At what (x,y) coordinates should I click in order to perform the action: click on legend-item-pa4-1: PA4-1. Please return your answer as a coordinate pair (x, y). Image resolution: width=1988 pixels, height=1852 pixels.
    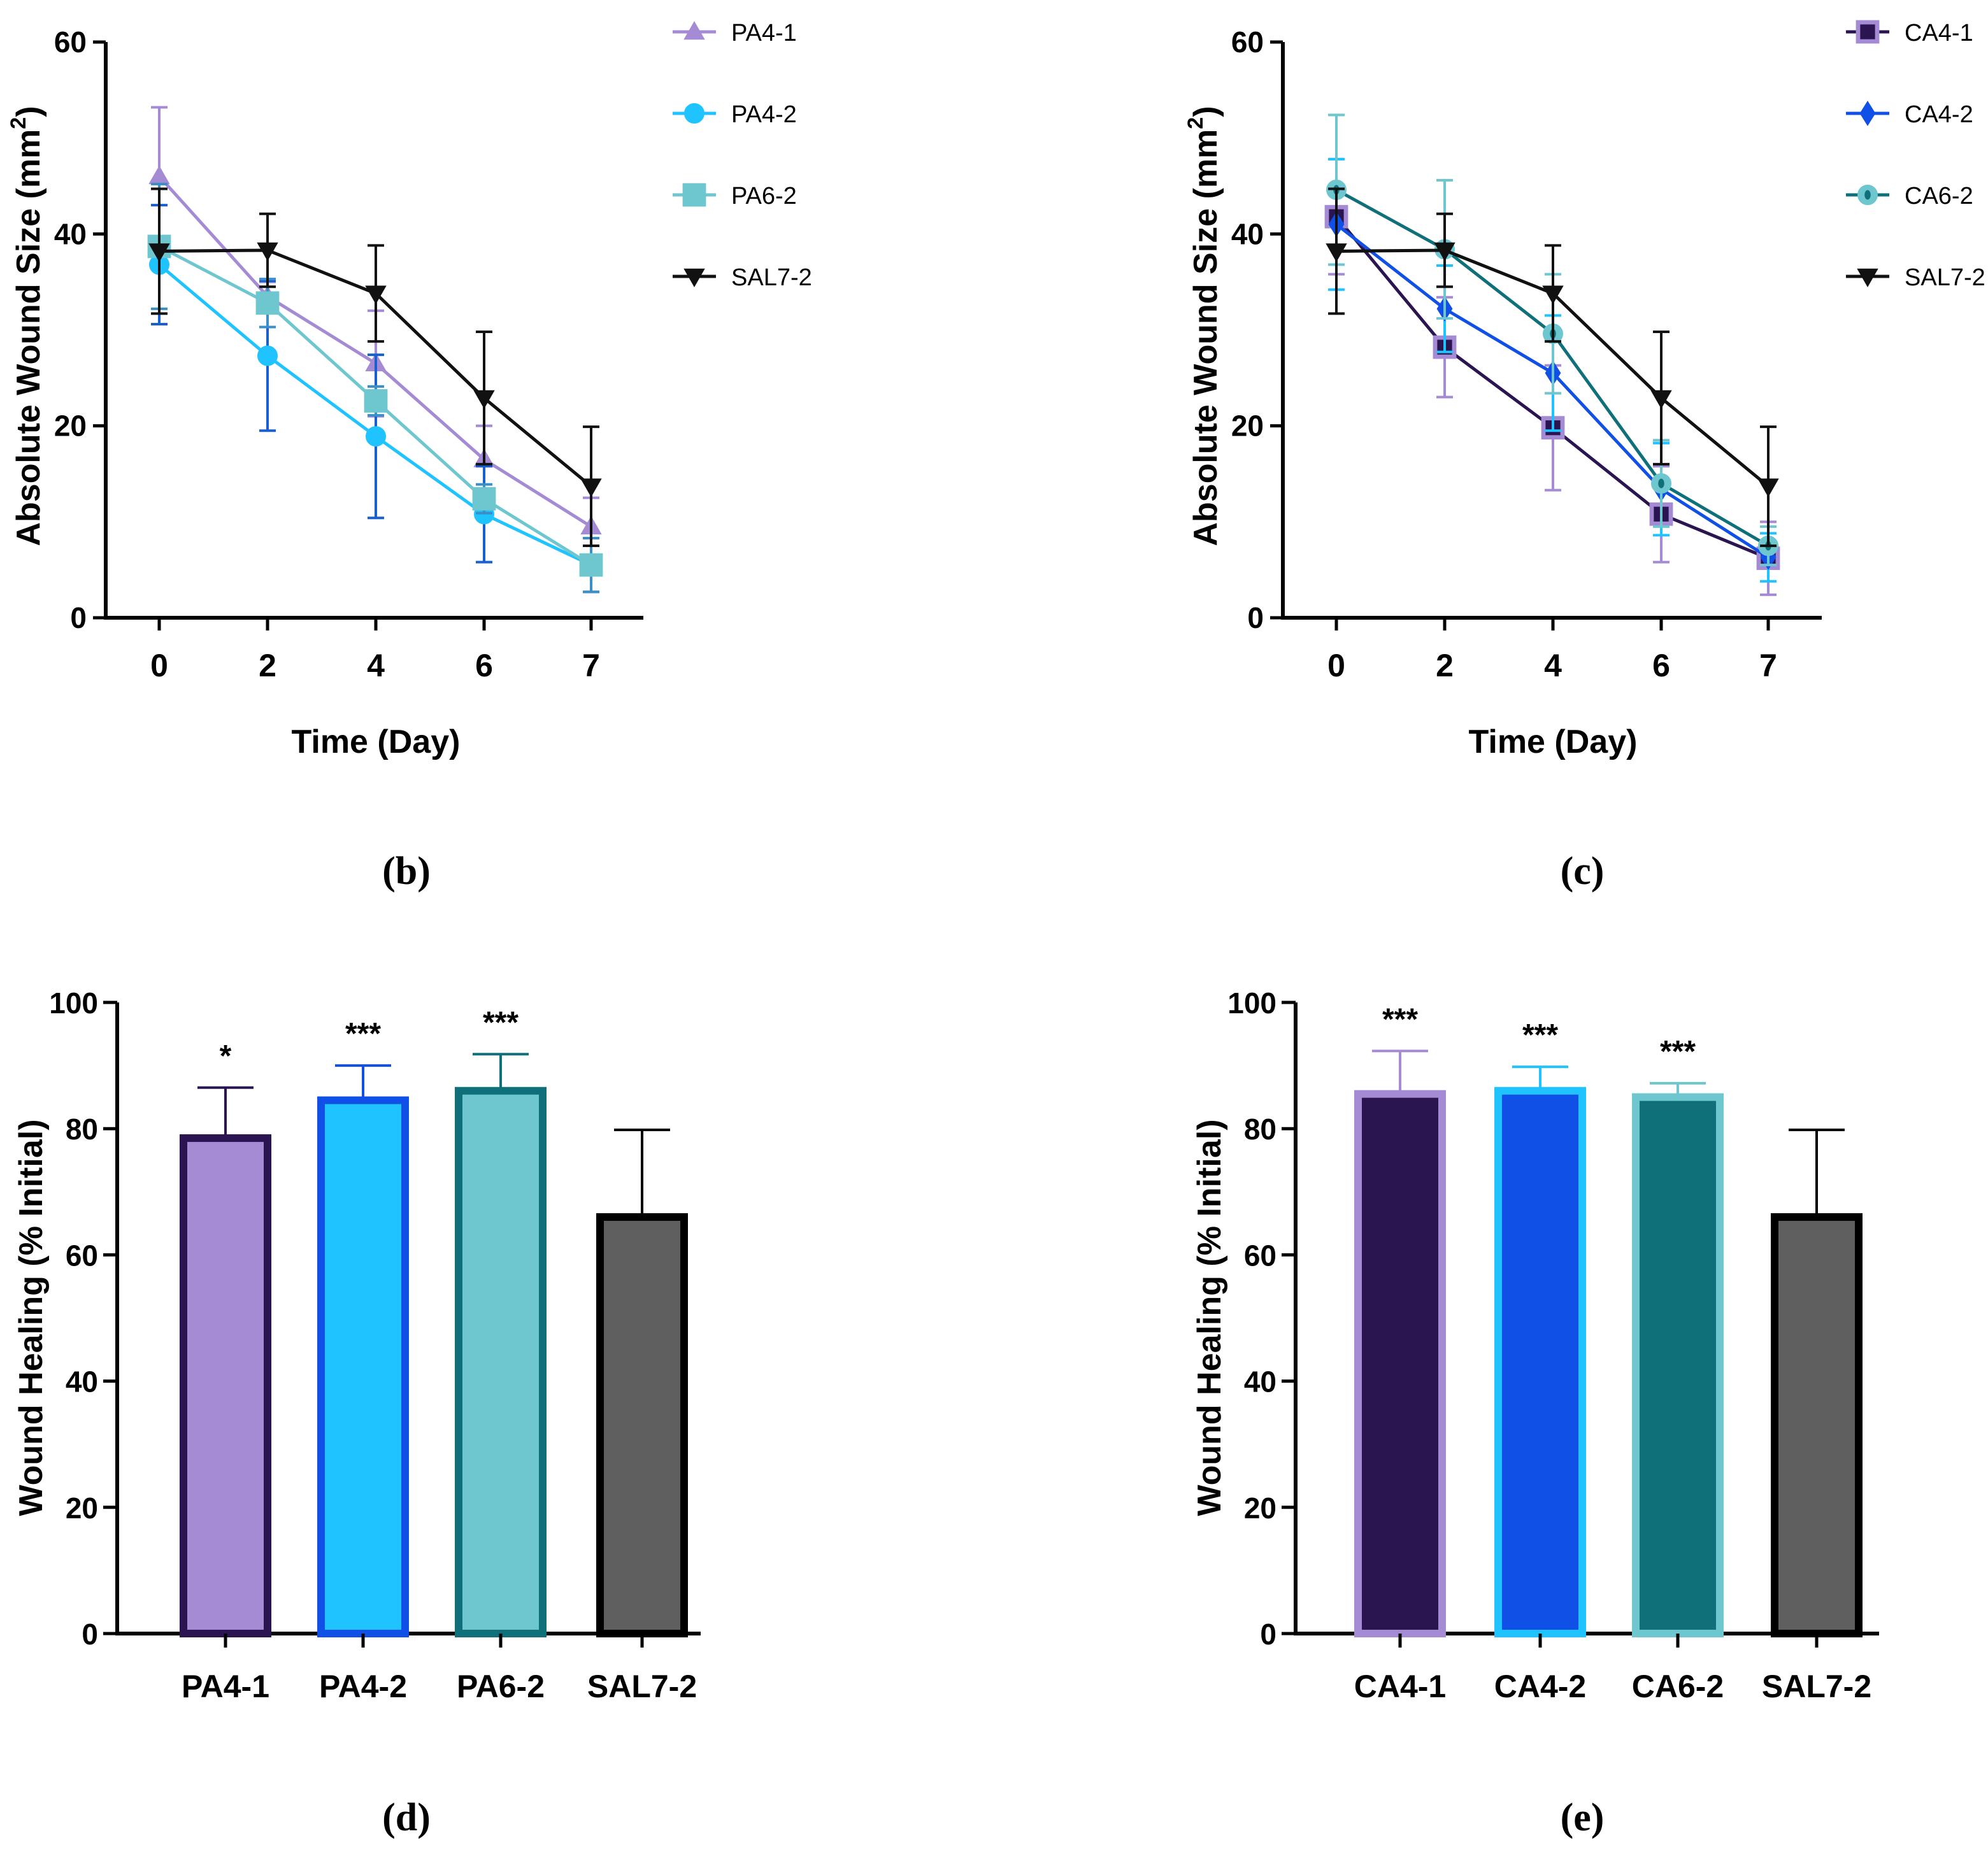
    Looking at the image, I should click on (735, 33).